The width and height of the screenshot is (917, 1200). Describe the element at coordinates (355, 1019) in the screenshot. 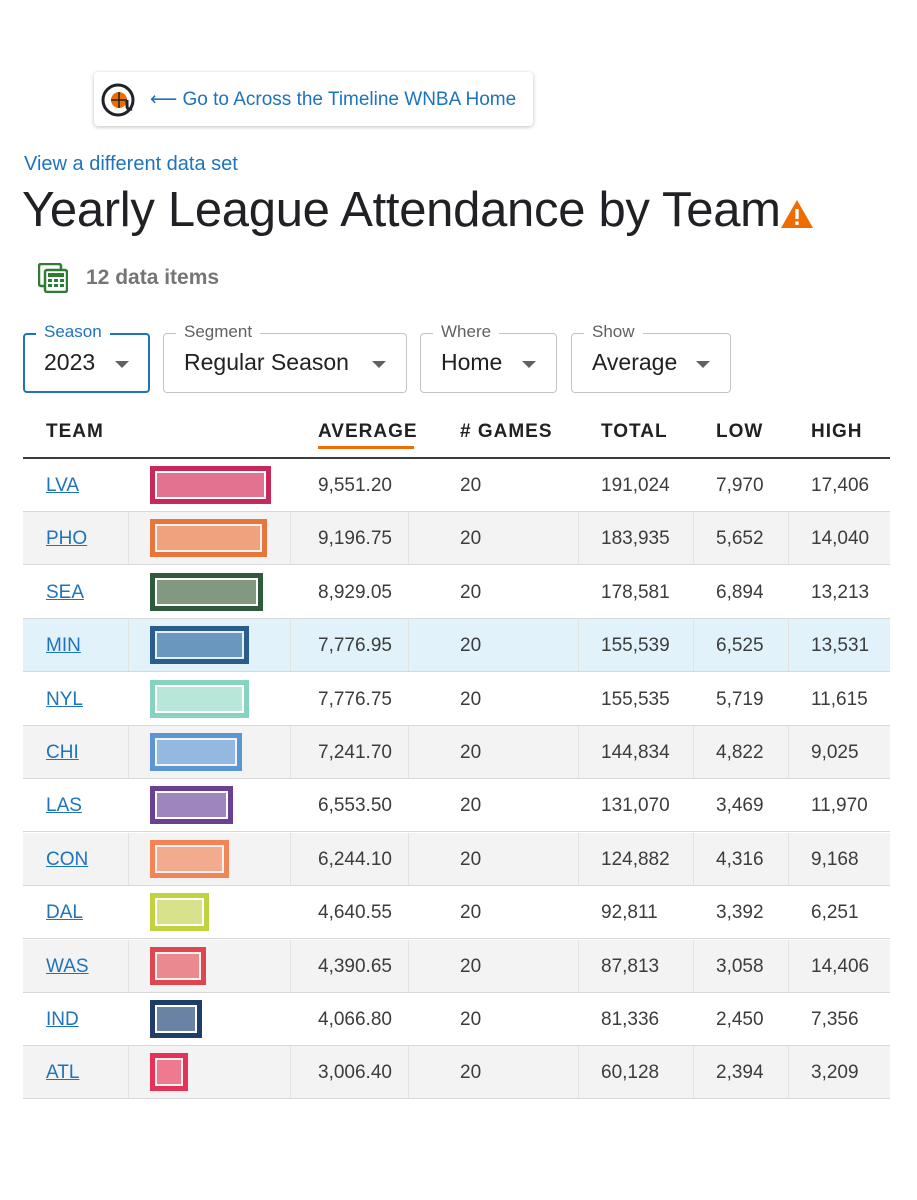

I see `average-cell: 4,066.80` at that location.